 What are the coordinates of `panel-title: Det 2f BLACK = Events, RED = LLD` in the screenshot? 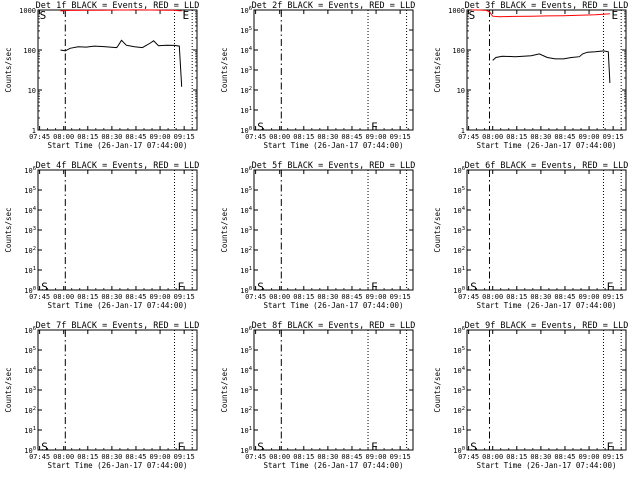 It's located at (334, 6).